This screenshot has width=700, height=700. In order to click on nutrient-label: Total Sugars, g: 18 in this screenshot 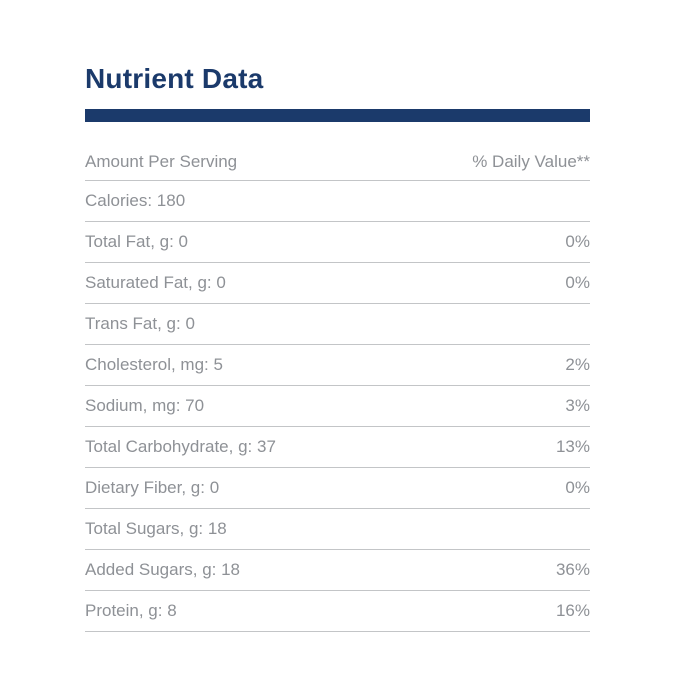, I will do `click(156, 528)`.